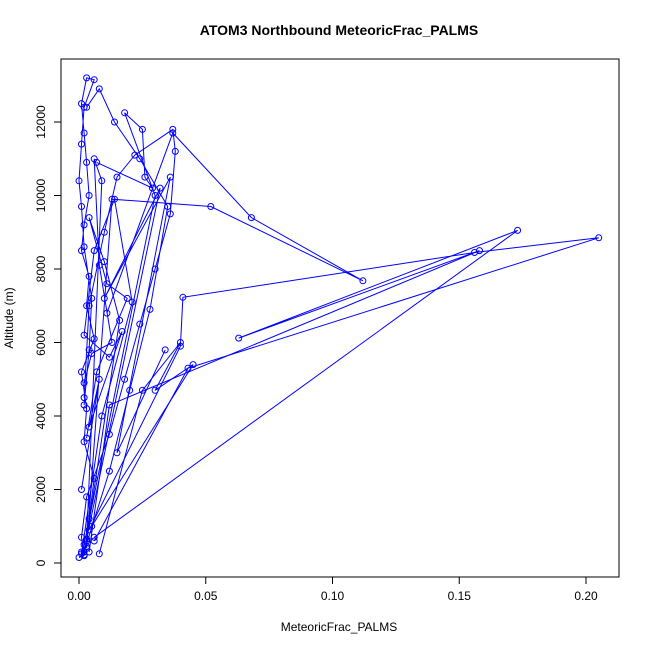  I want to click on x-tick-label: 0.15, so click(460, 596).